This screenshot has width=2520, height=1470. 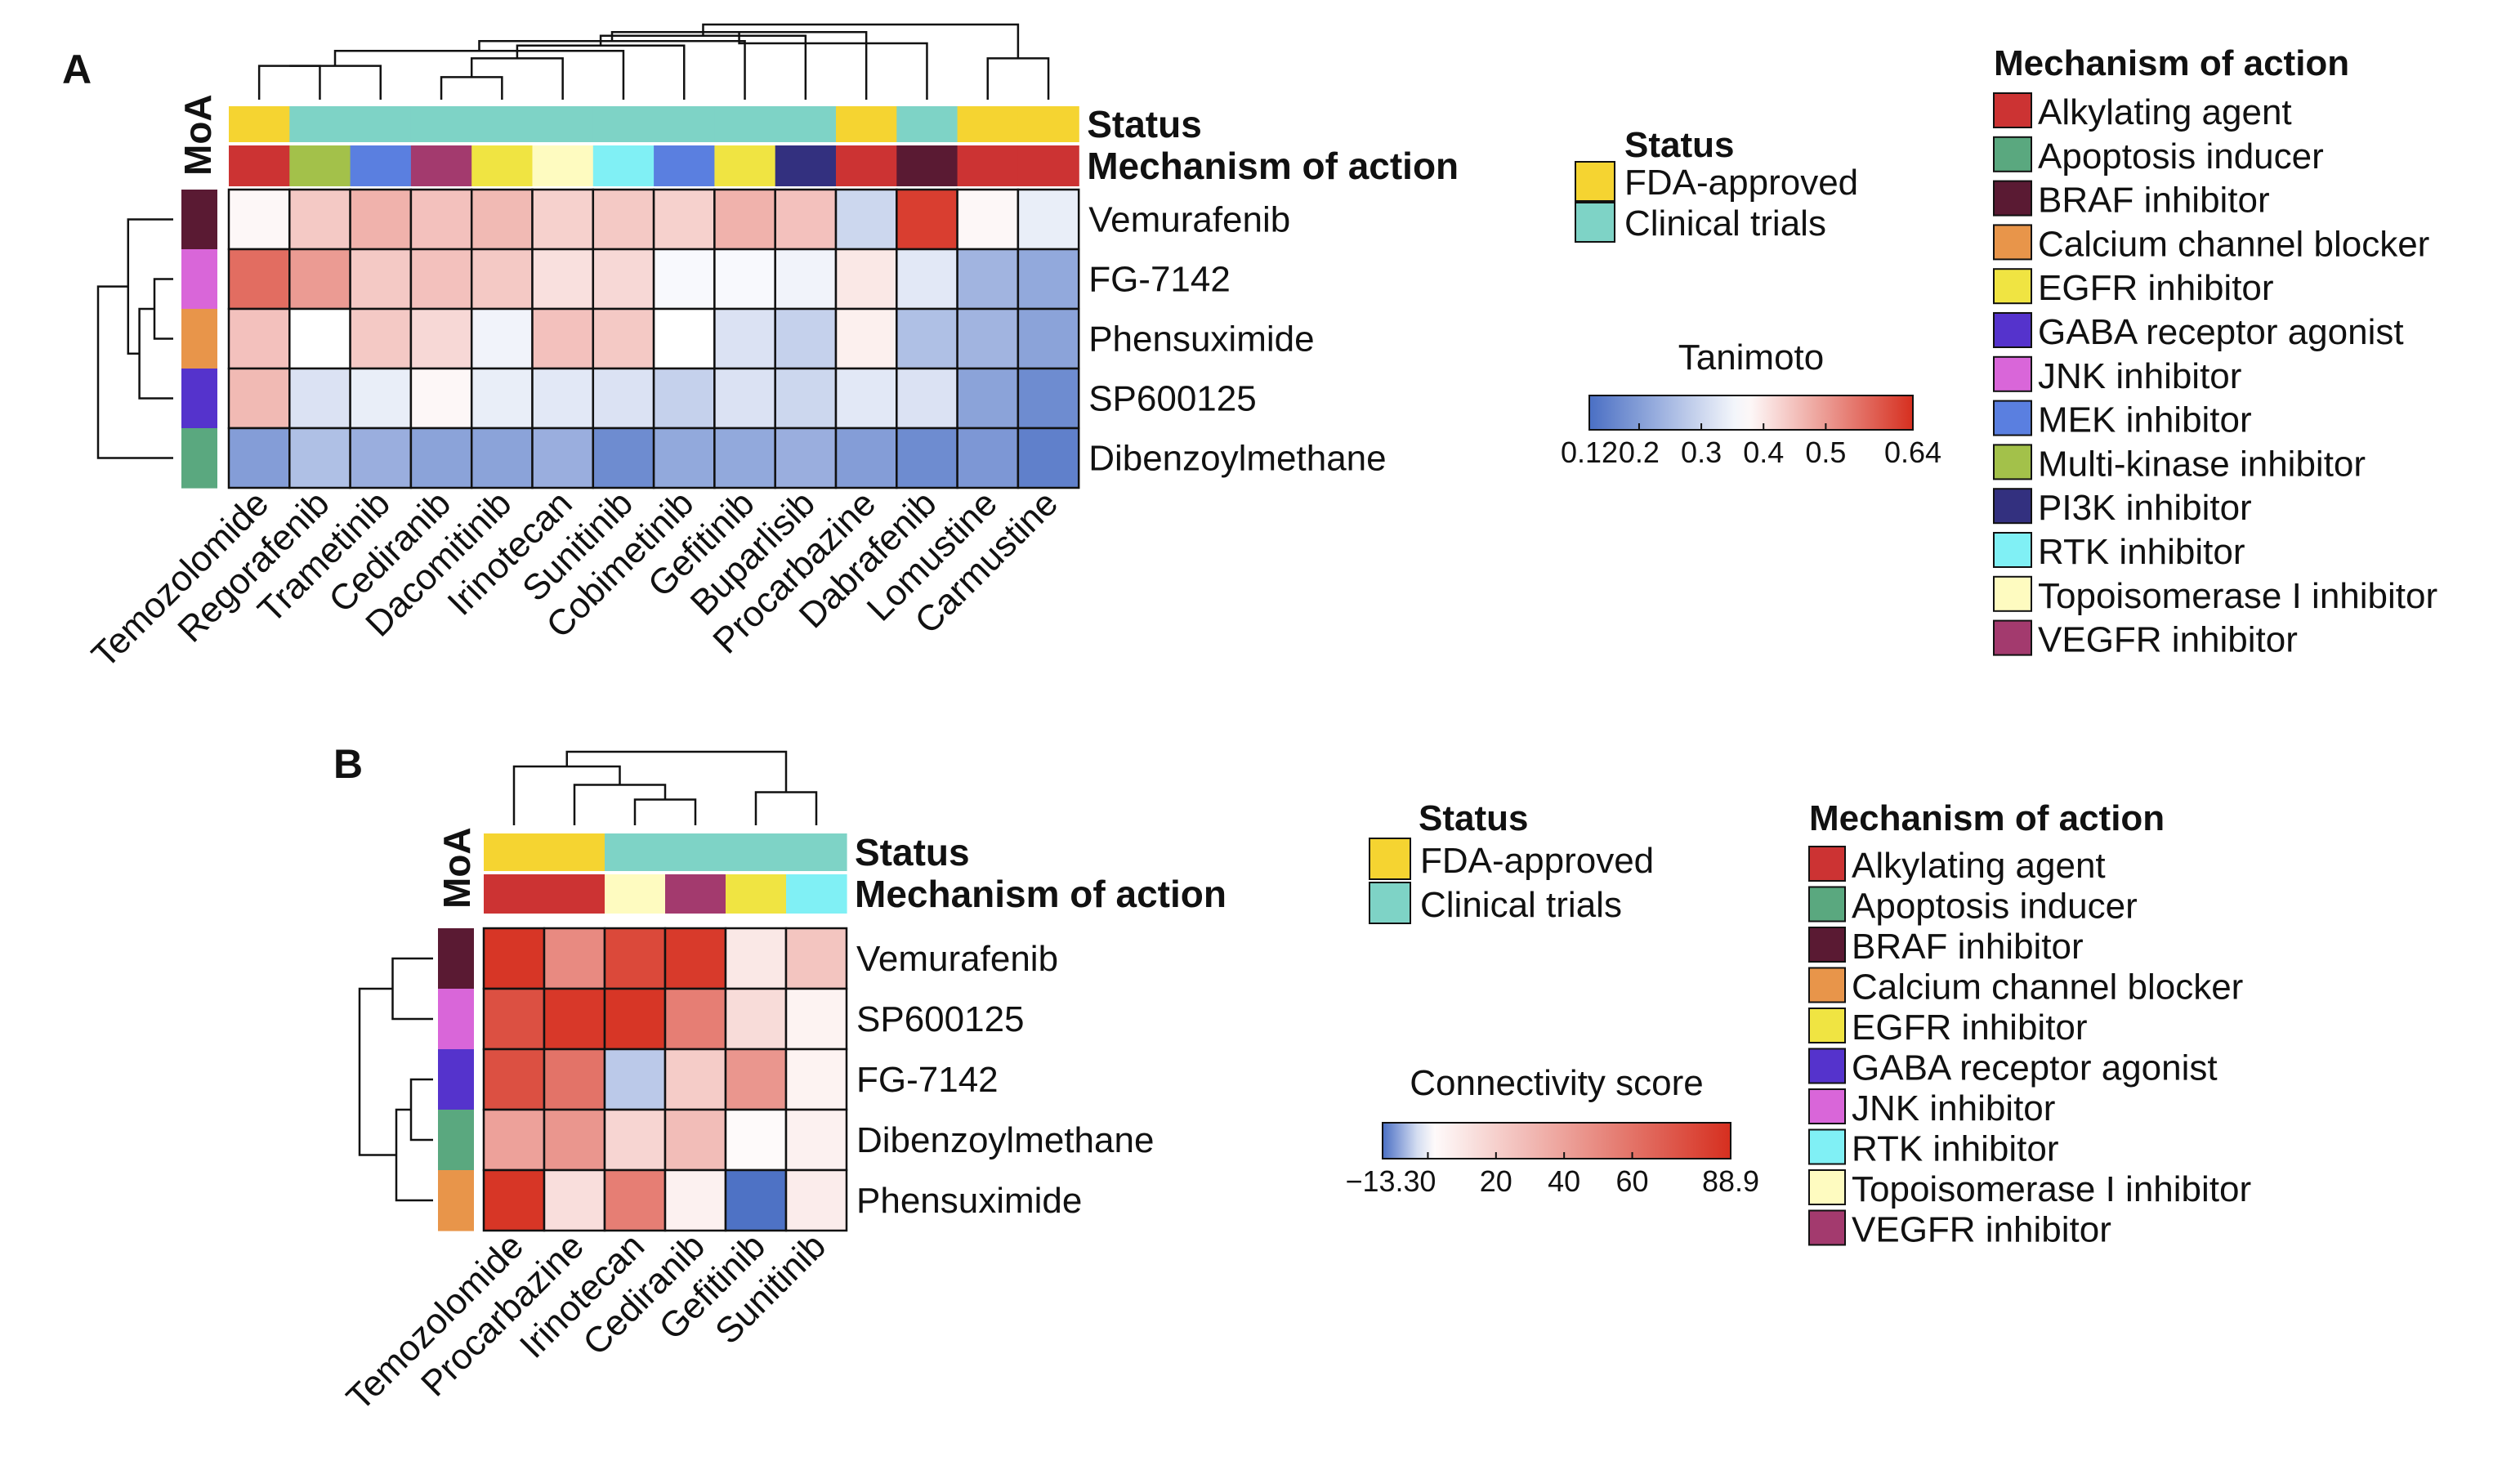 I want to click on moa-legend-label: JNK inhibitor, so click(x=2139, y=376).